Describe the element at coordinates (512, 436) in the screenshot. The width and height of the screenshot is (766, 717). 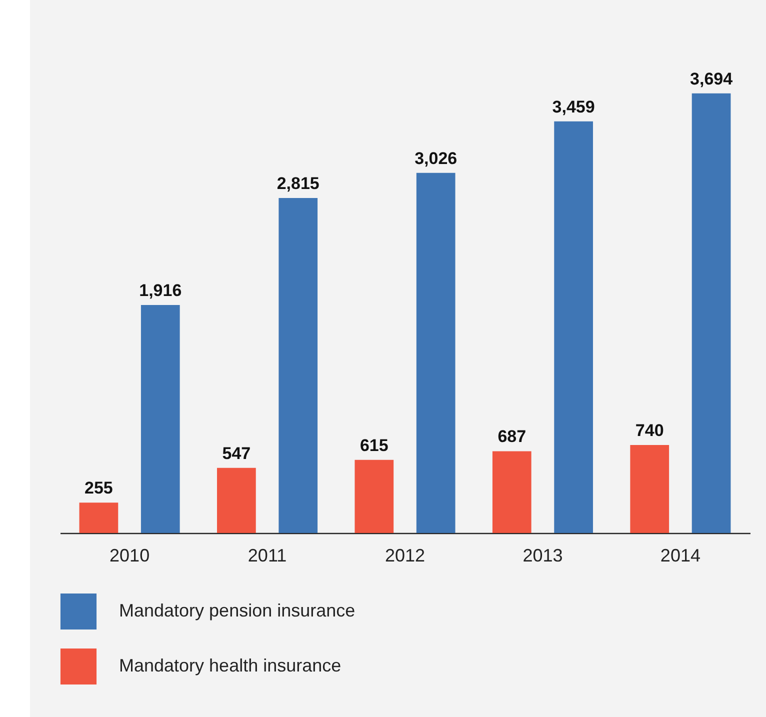
I see `data-label: 687` at that location.